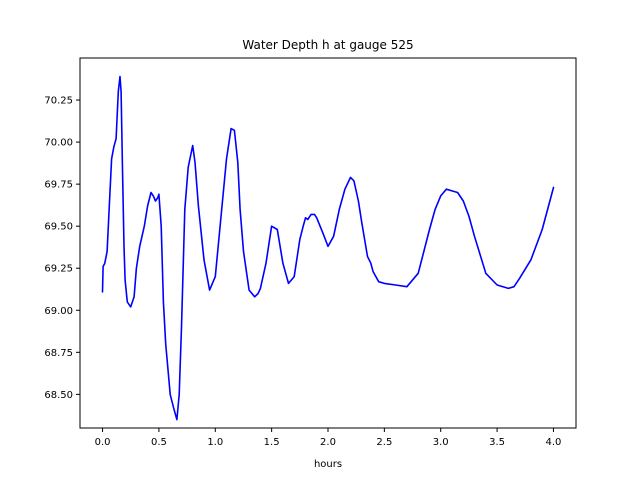  I want to click on y-tick-label: 68.50, so click(58, 395).